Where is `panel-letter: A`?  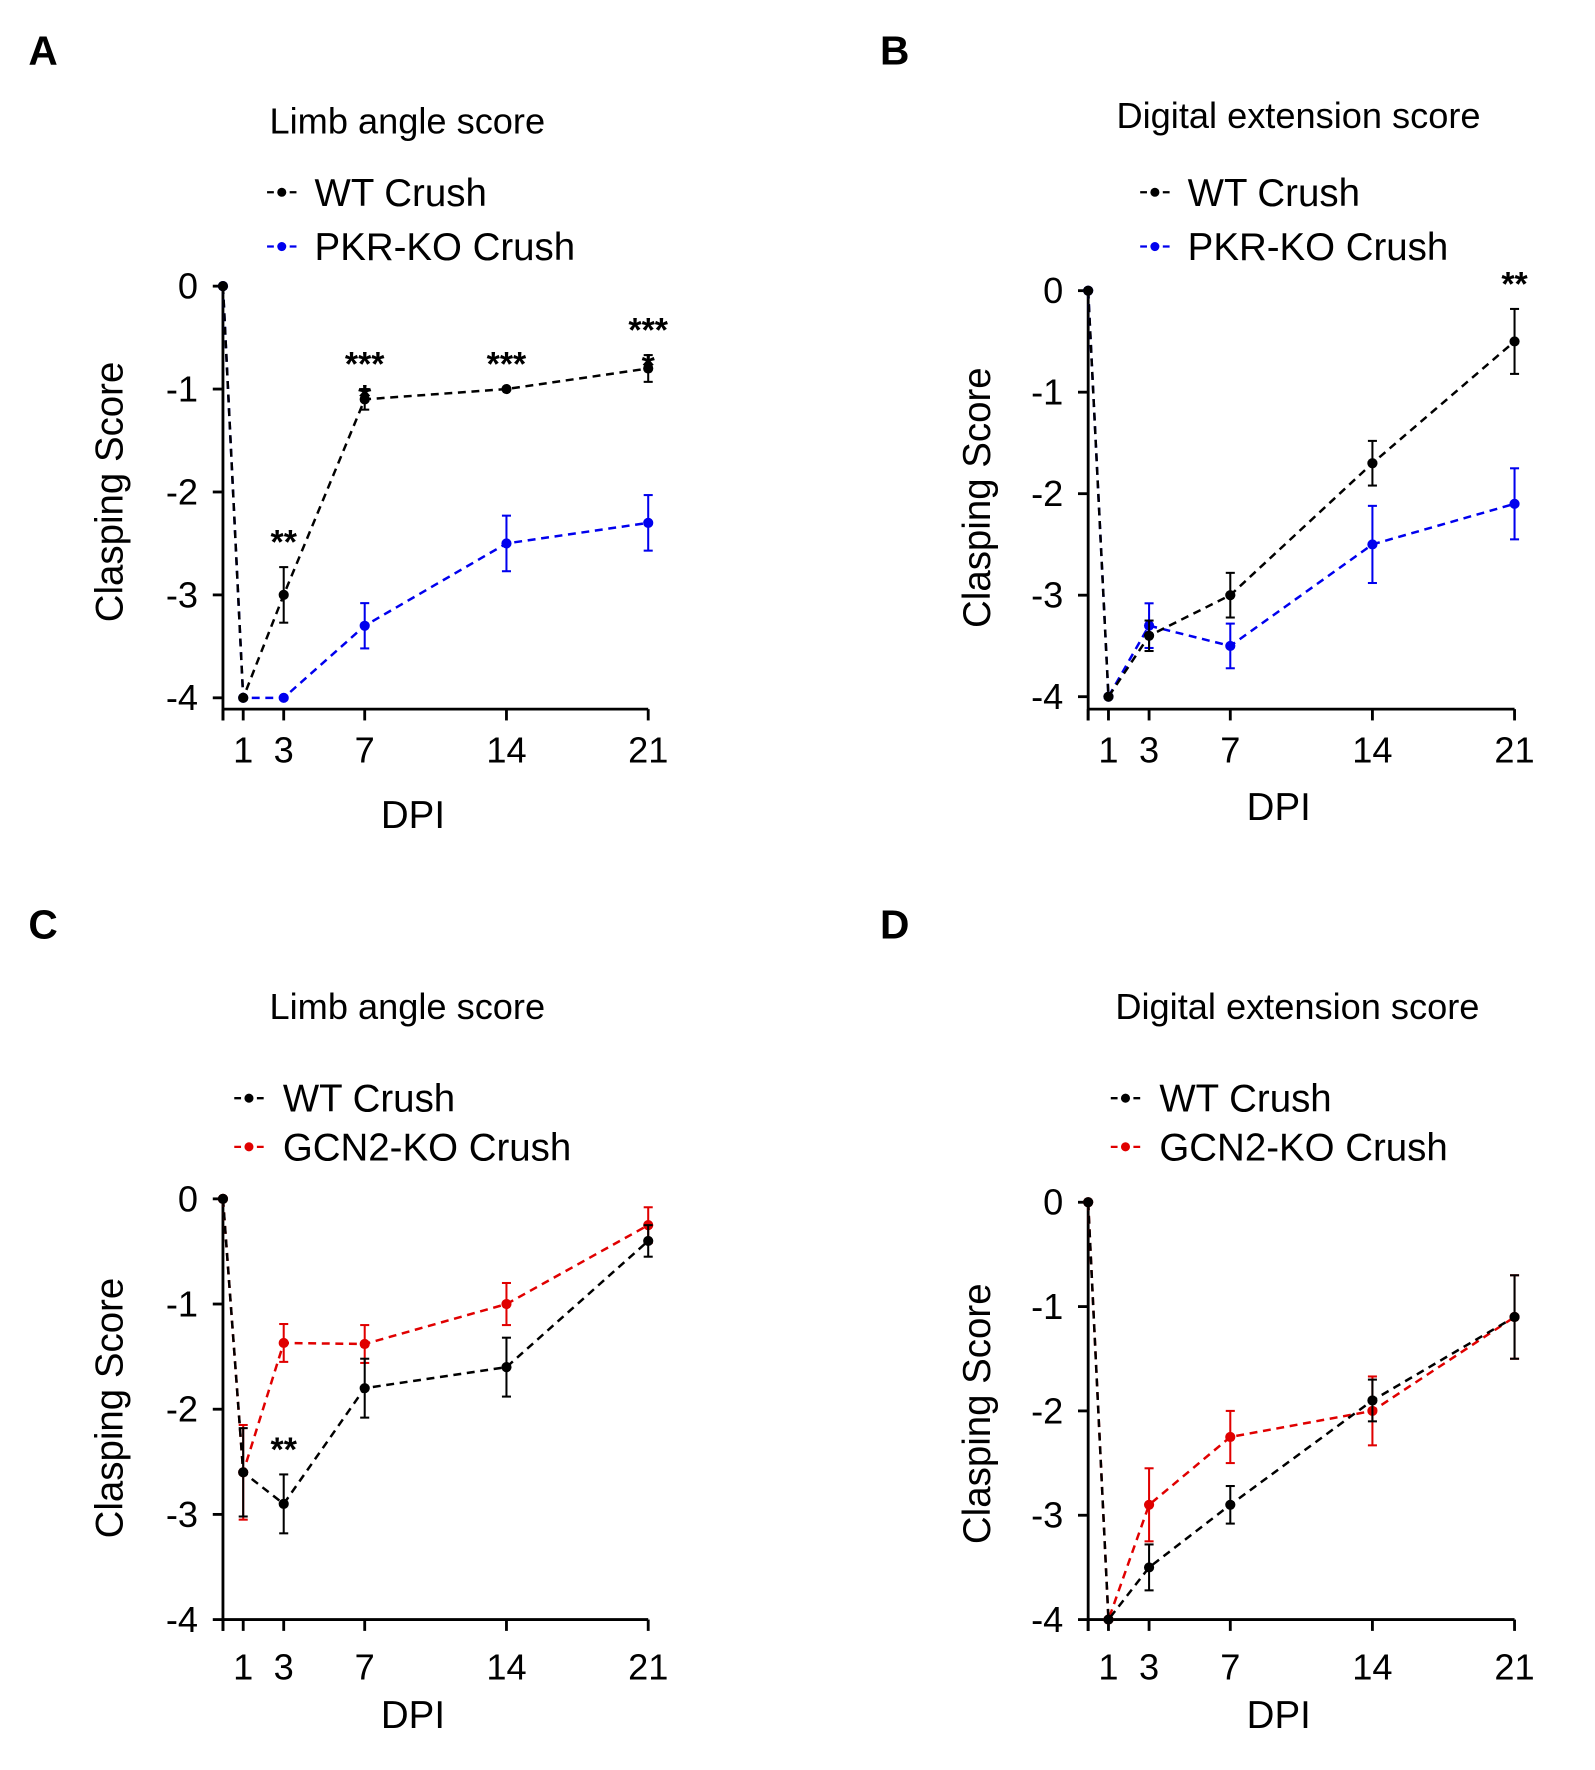 panel-letter: A is located at coordinates (42, 50).